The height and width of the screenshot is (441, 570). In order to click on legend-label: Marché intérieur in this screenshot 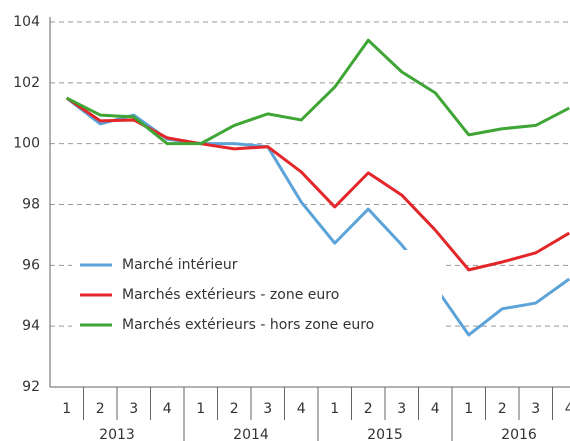, I will do `click(180, 265)`.